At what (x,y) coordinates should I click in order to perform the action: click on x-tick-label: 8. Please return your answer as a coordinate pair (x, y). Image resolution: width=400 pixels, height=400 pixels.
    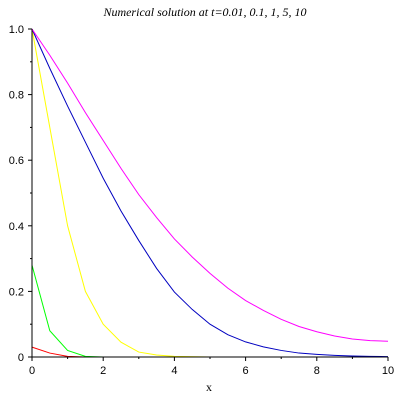
    Looking at the image, I should click on (317, 371).